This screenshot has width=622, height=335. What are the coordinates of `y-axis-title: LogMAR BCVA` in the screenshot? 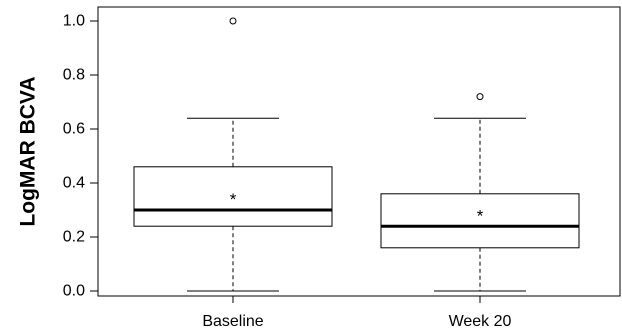 It's located at (28, 151).